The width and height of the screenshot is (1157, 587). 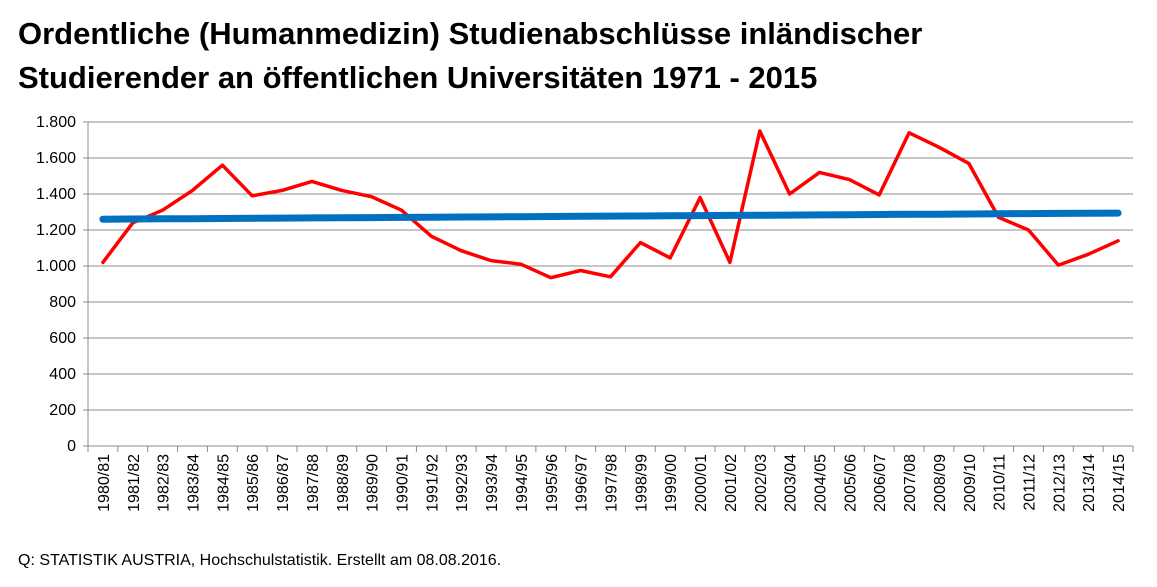 What do you see at coordinates (432, 483) in the screenshot?
I see `x-tick-label: 1991/92` at bounding box center [432, 483].